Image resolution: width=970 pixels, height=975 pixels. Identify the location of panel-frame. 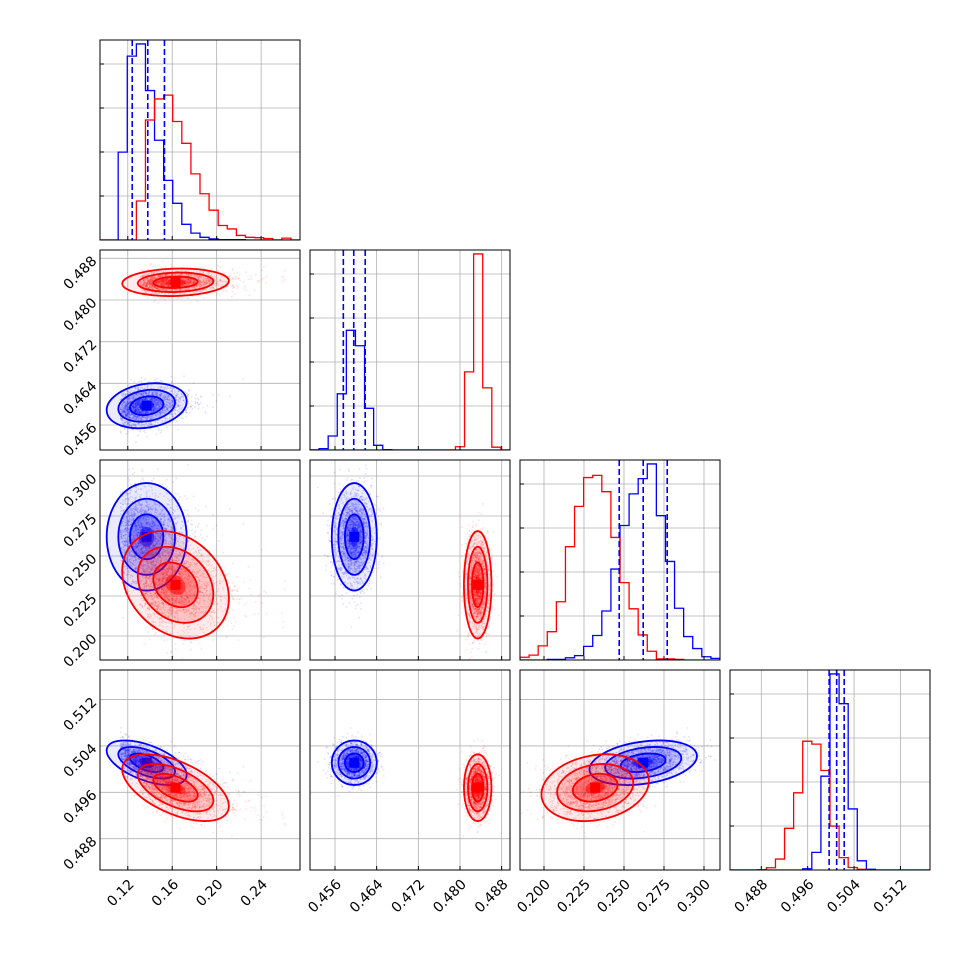
(410, 350).